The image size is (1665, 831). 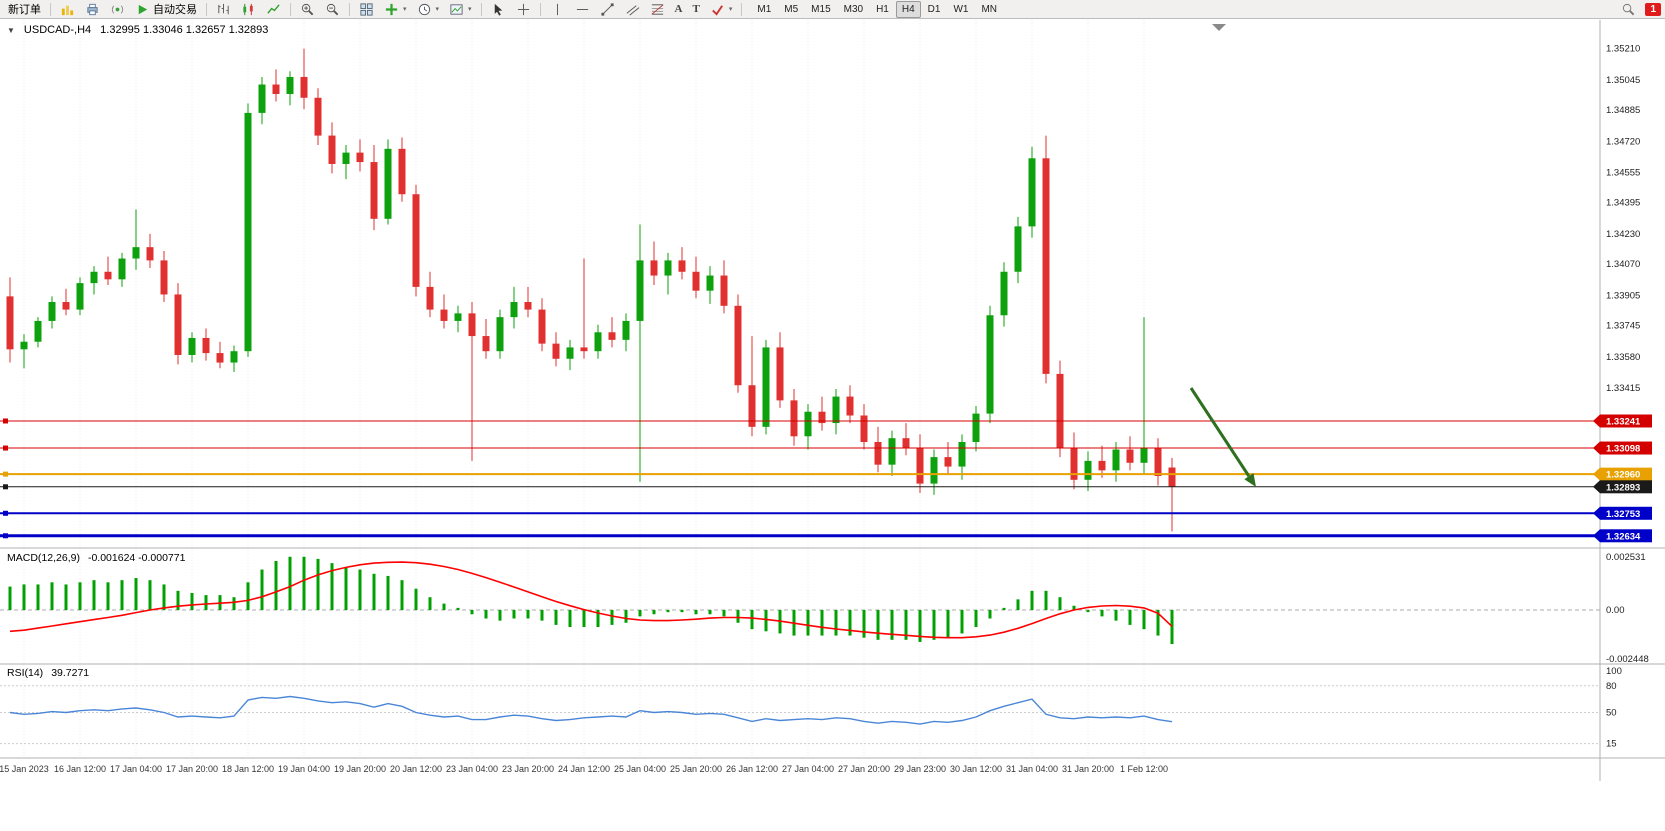 I want to click on print-button, so click(x=92, y=9).